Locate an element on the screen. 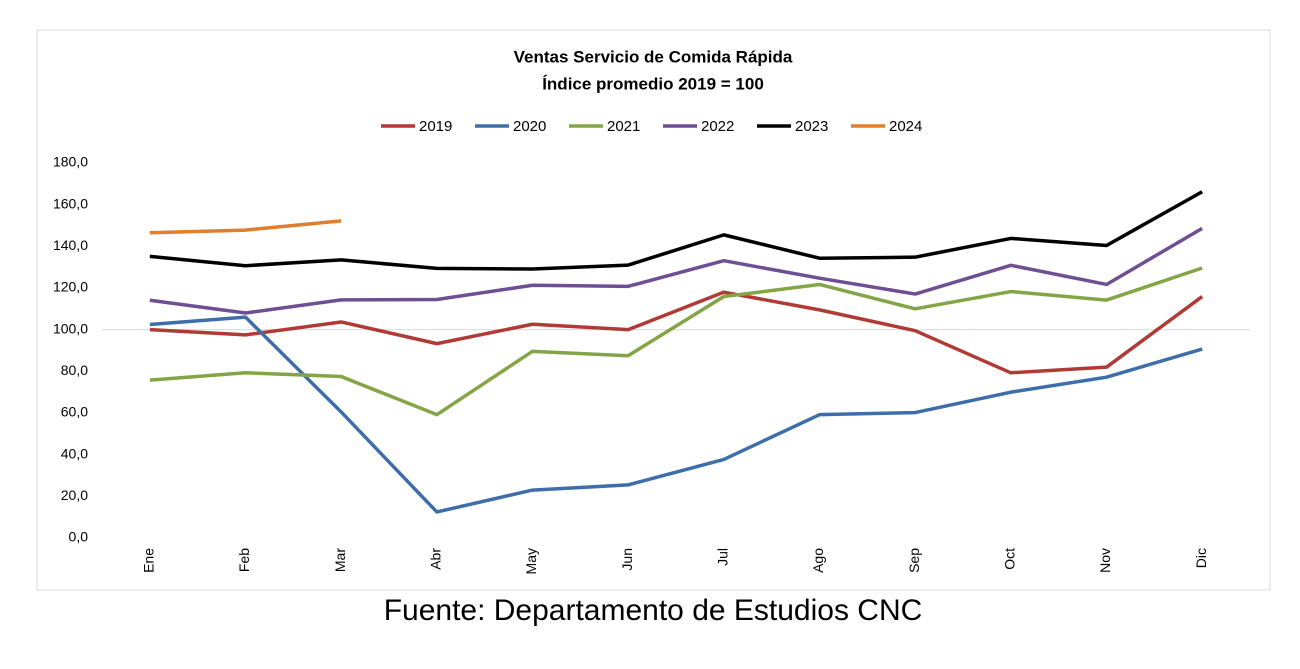  x-tick-label: Dic is located at coordinates (1201, 558).